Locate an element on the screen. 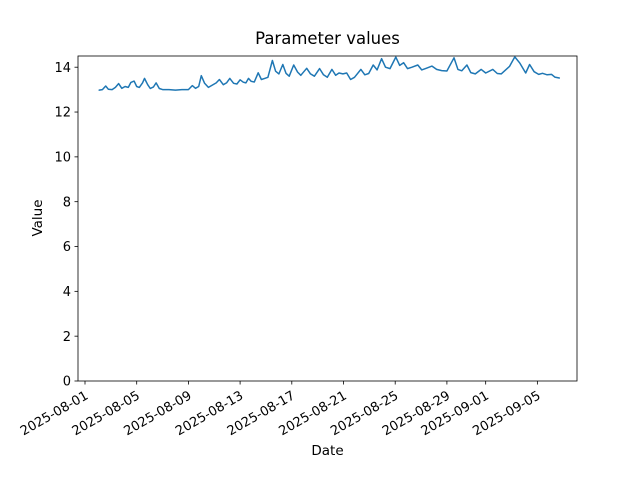 The width and height of the screenshot is (640, 480). y-tick-label: 6 is located at coordinates (67, 247).